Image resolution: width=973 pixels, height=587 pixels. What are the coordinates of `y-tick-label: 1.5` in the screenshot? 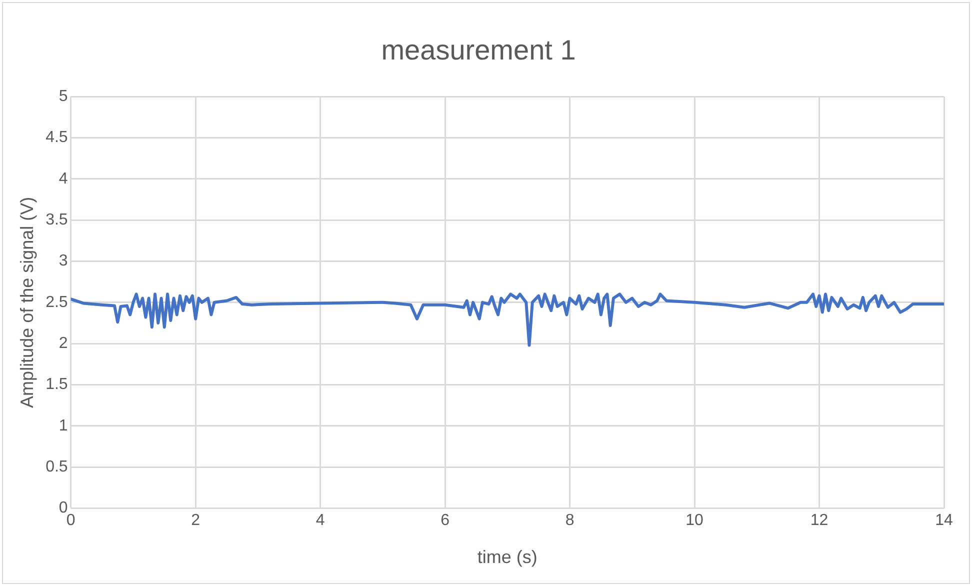 It's located at (57, 385).